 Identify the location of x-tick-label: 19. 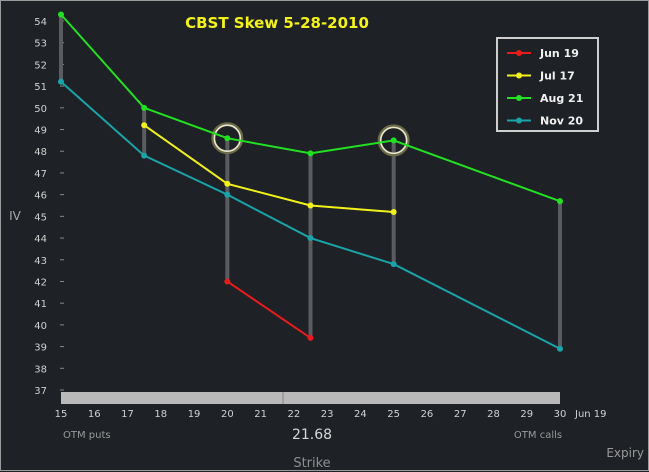
(194, 414).